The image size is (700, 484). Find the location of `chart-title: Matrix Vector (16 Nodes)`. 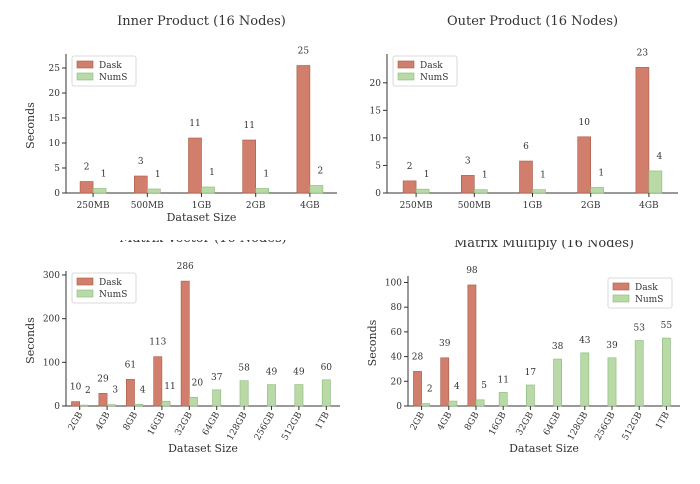

chart-title: Matrix Vector (16 Nodes) is located at coordinates (202, 243).